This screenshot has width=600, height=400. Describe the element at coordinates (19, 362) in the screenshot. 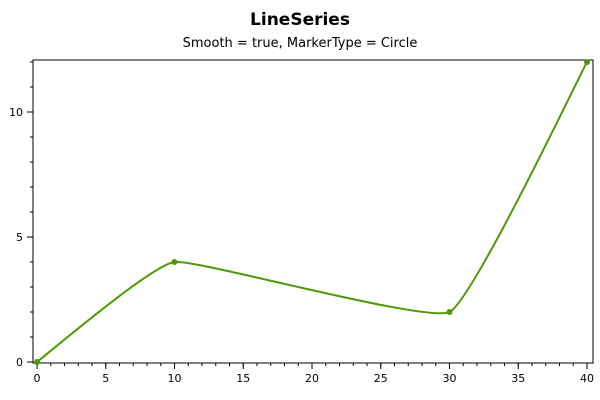

I see `y-tick-label: 0` at that location.